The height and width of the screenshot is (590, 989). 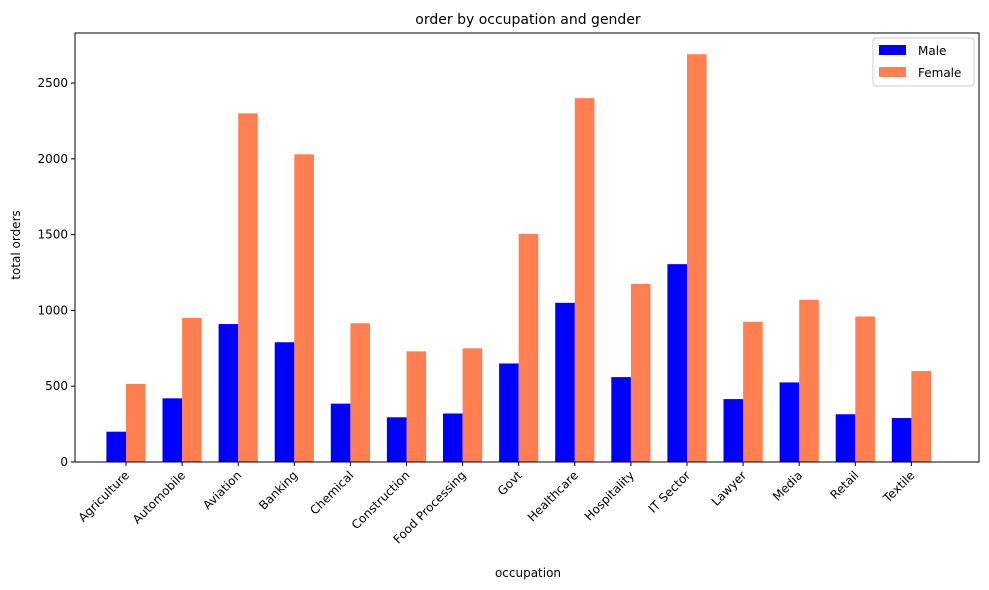 What do you see at coordinates (416, 406) in the screenshot?
I see `bar-female-construction` at bounding box center [416, 406].